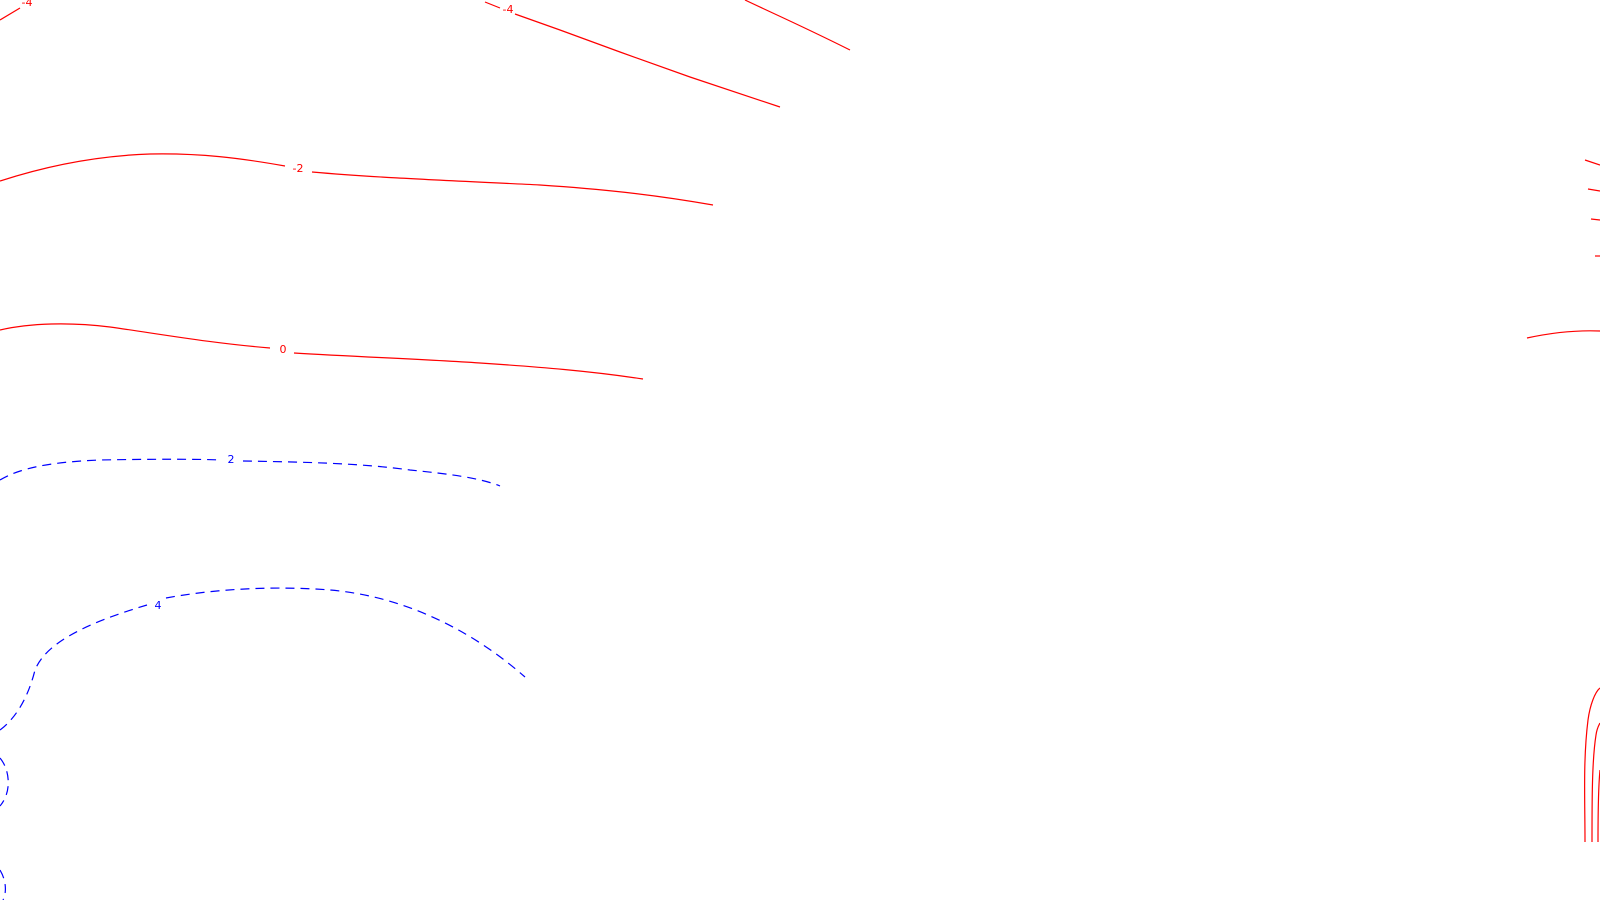 This screenshot has height=900, width=1600. What do you see at coordinates (4, 782) in the screenshot?
I see `contour-line-4-loop` at bounding box center [4, 782].